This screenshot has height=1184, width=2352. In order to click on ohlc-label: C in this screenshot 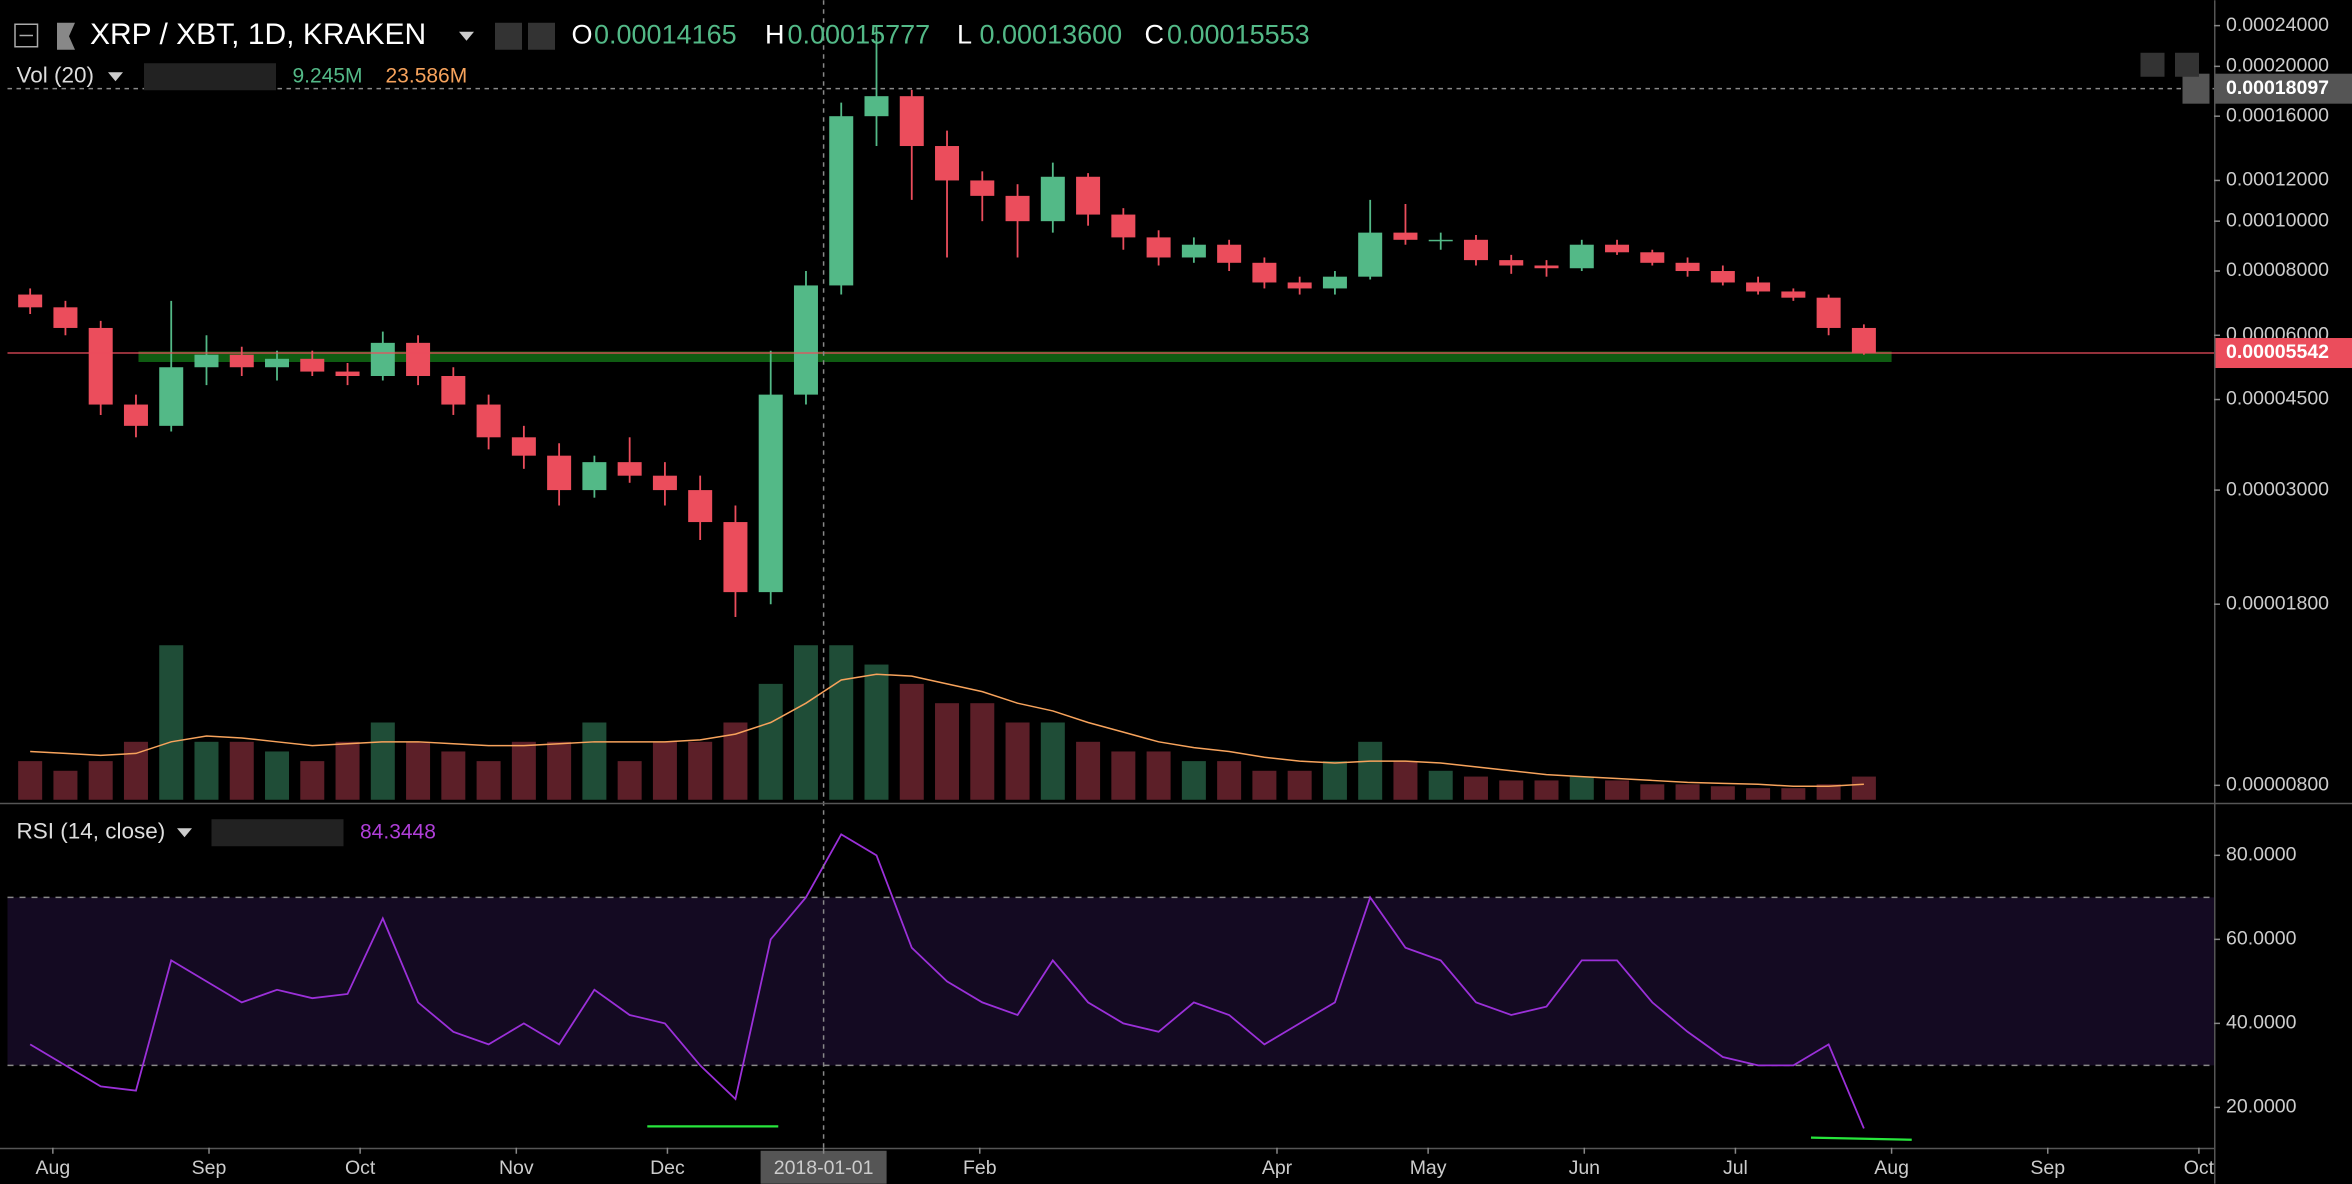, I will do `click(1155, 34)`.